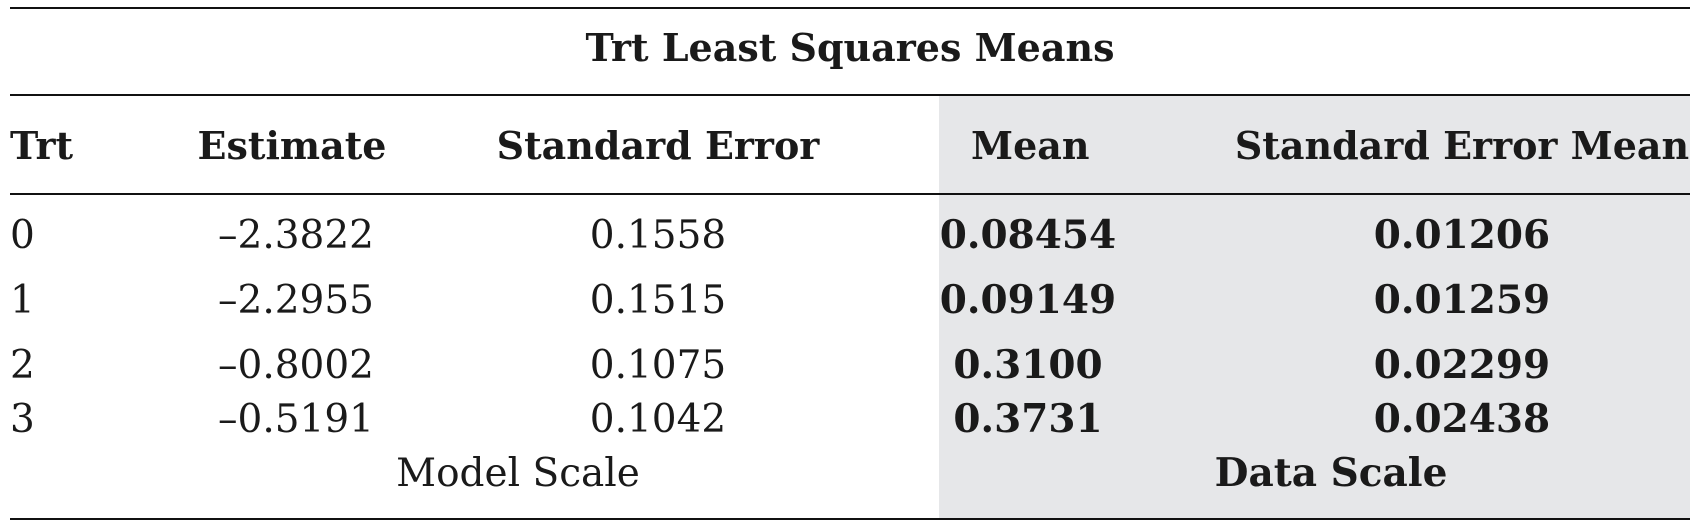 The height and width of the screenshot is (526, 1699). Describe the element at coordinates (22, 419) in the screenshot. I see `cell-trt: 3` at that location.